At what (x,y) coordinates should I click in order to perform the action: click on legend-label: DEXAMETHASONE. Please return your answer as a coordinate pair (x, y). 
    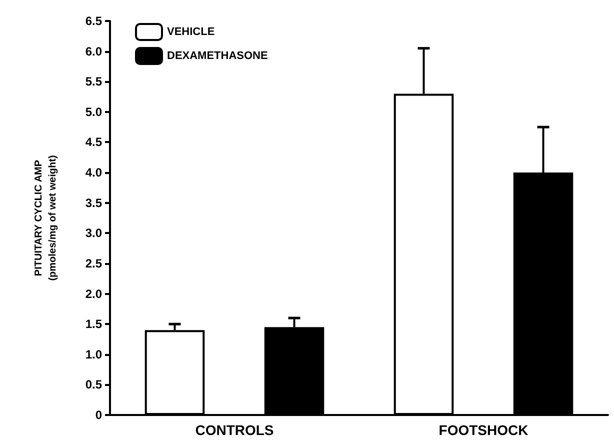
    Looking at the image, I should click on (217, 56).